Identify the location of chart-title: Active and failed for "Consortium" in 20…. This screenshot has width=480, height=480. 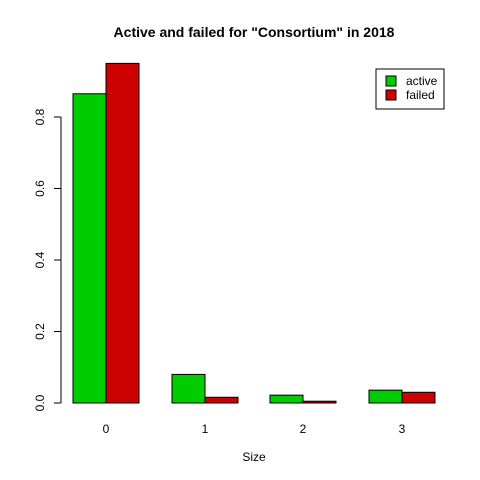
(254, 32).